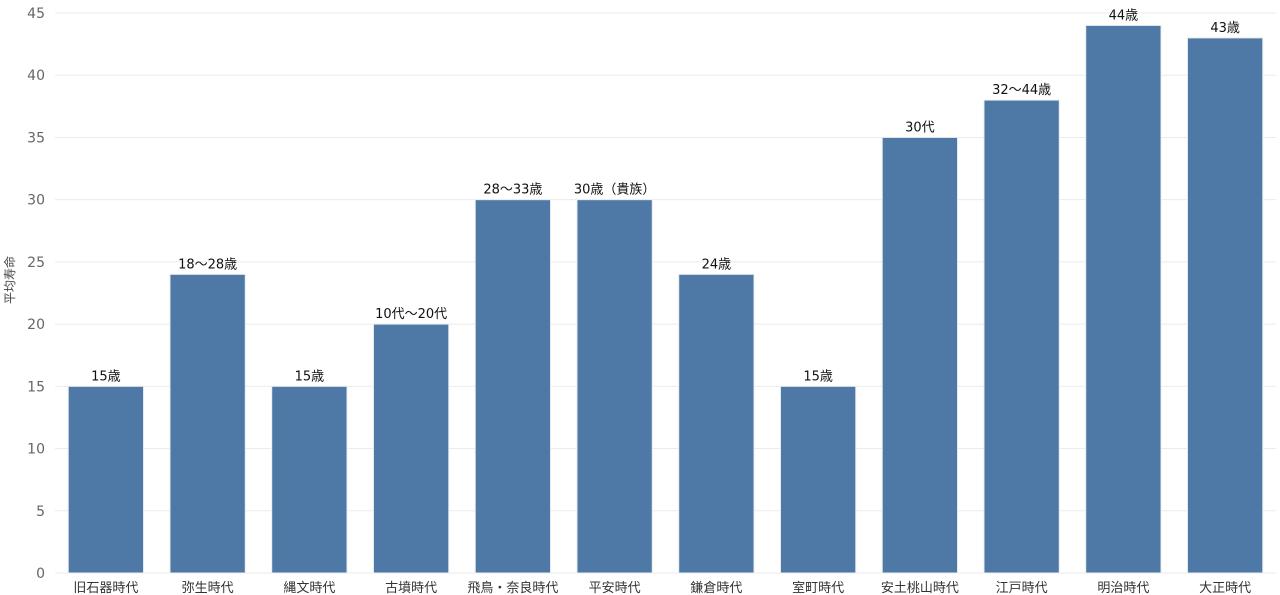 The width and height of the screenshot is (1280, 595). What do you see at coordinates (411, 588) in the screenshot?
I see `category-label: 古墳時代` at bounding box center [411, 588].